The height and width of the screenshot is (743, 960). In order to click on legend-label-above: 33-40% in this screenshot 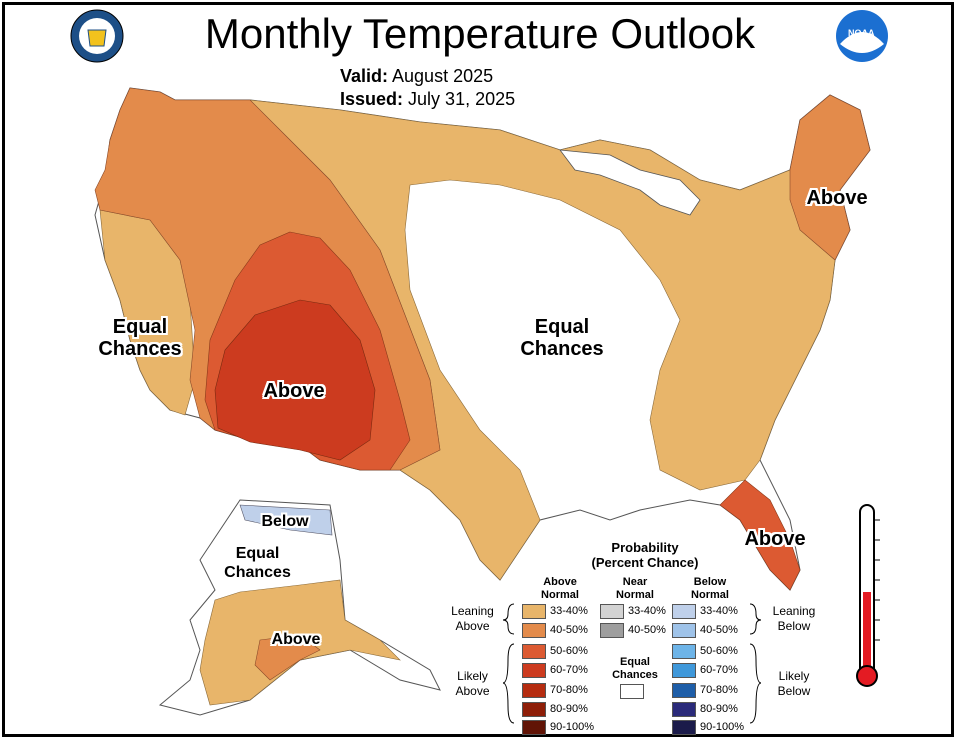, I will do `click(569, 611)`.